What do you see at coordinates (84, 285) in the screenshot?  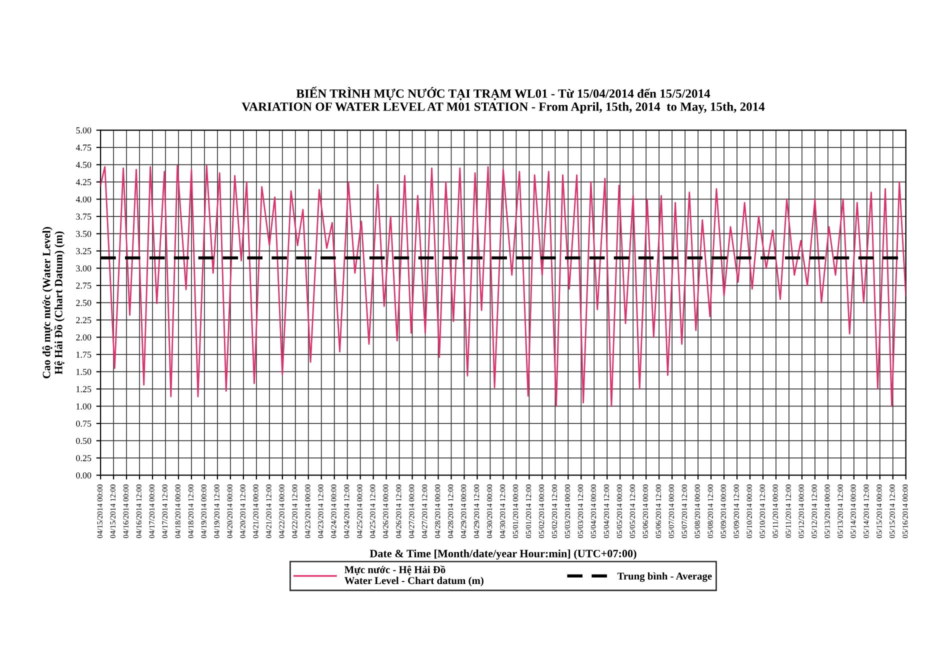 I see `y-tick-label: 2.75` at bounding box center [84, 285].